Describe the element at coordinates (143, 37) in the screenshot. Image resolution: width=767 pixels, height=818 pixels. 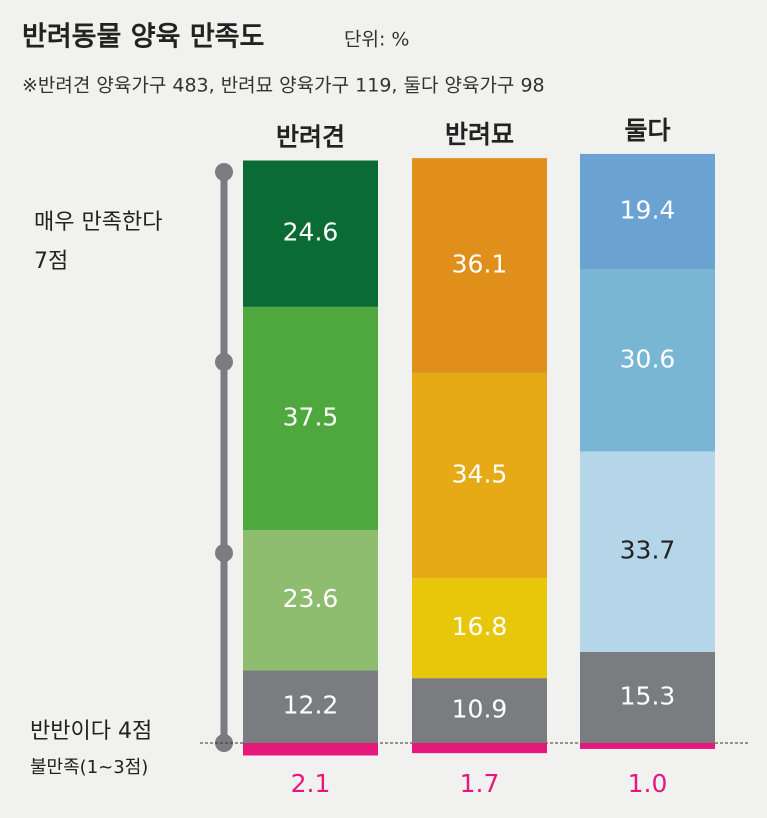
I see `chart-title: 반려동물 양육 만족도` at that location.